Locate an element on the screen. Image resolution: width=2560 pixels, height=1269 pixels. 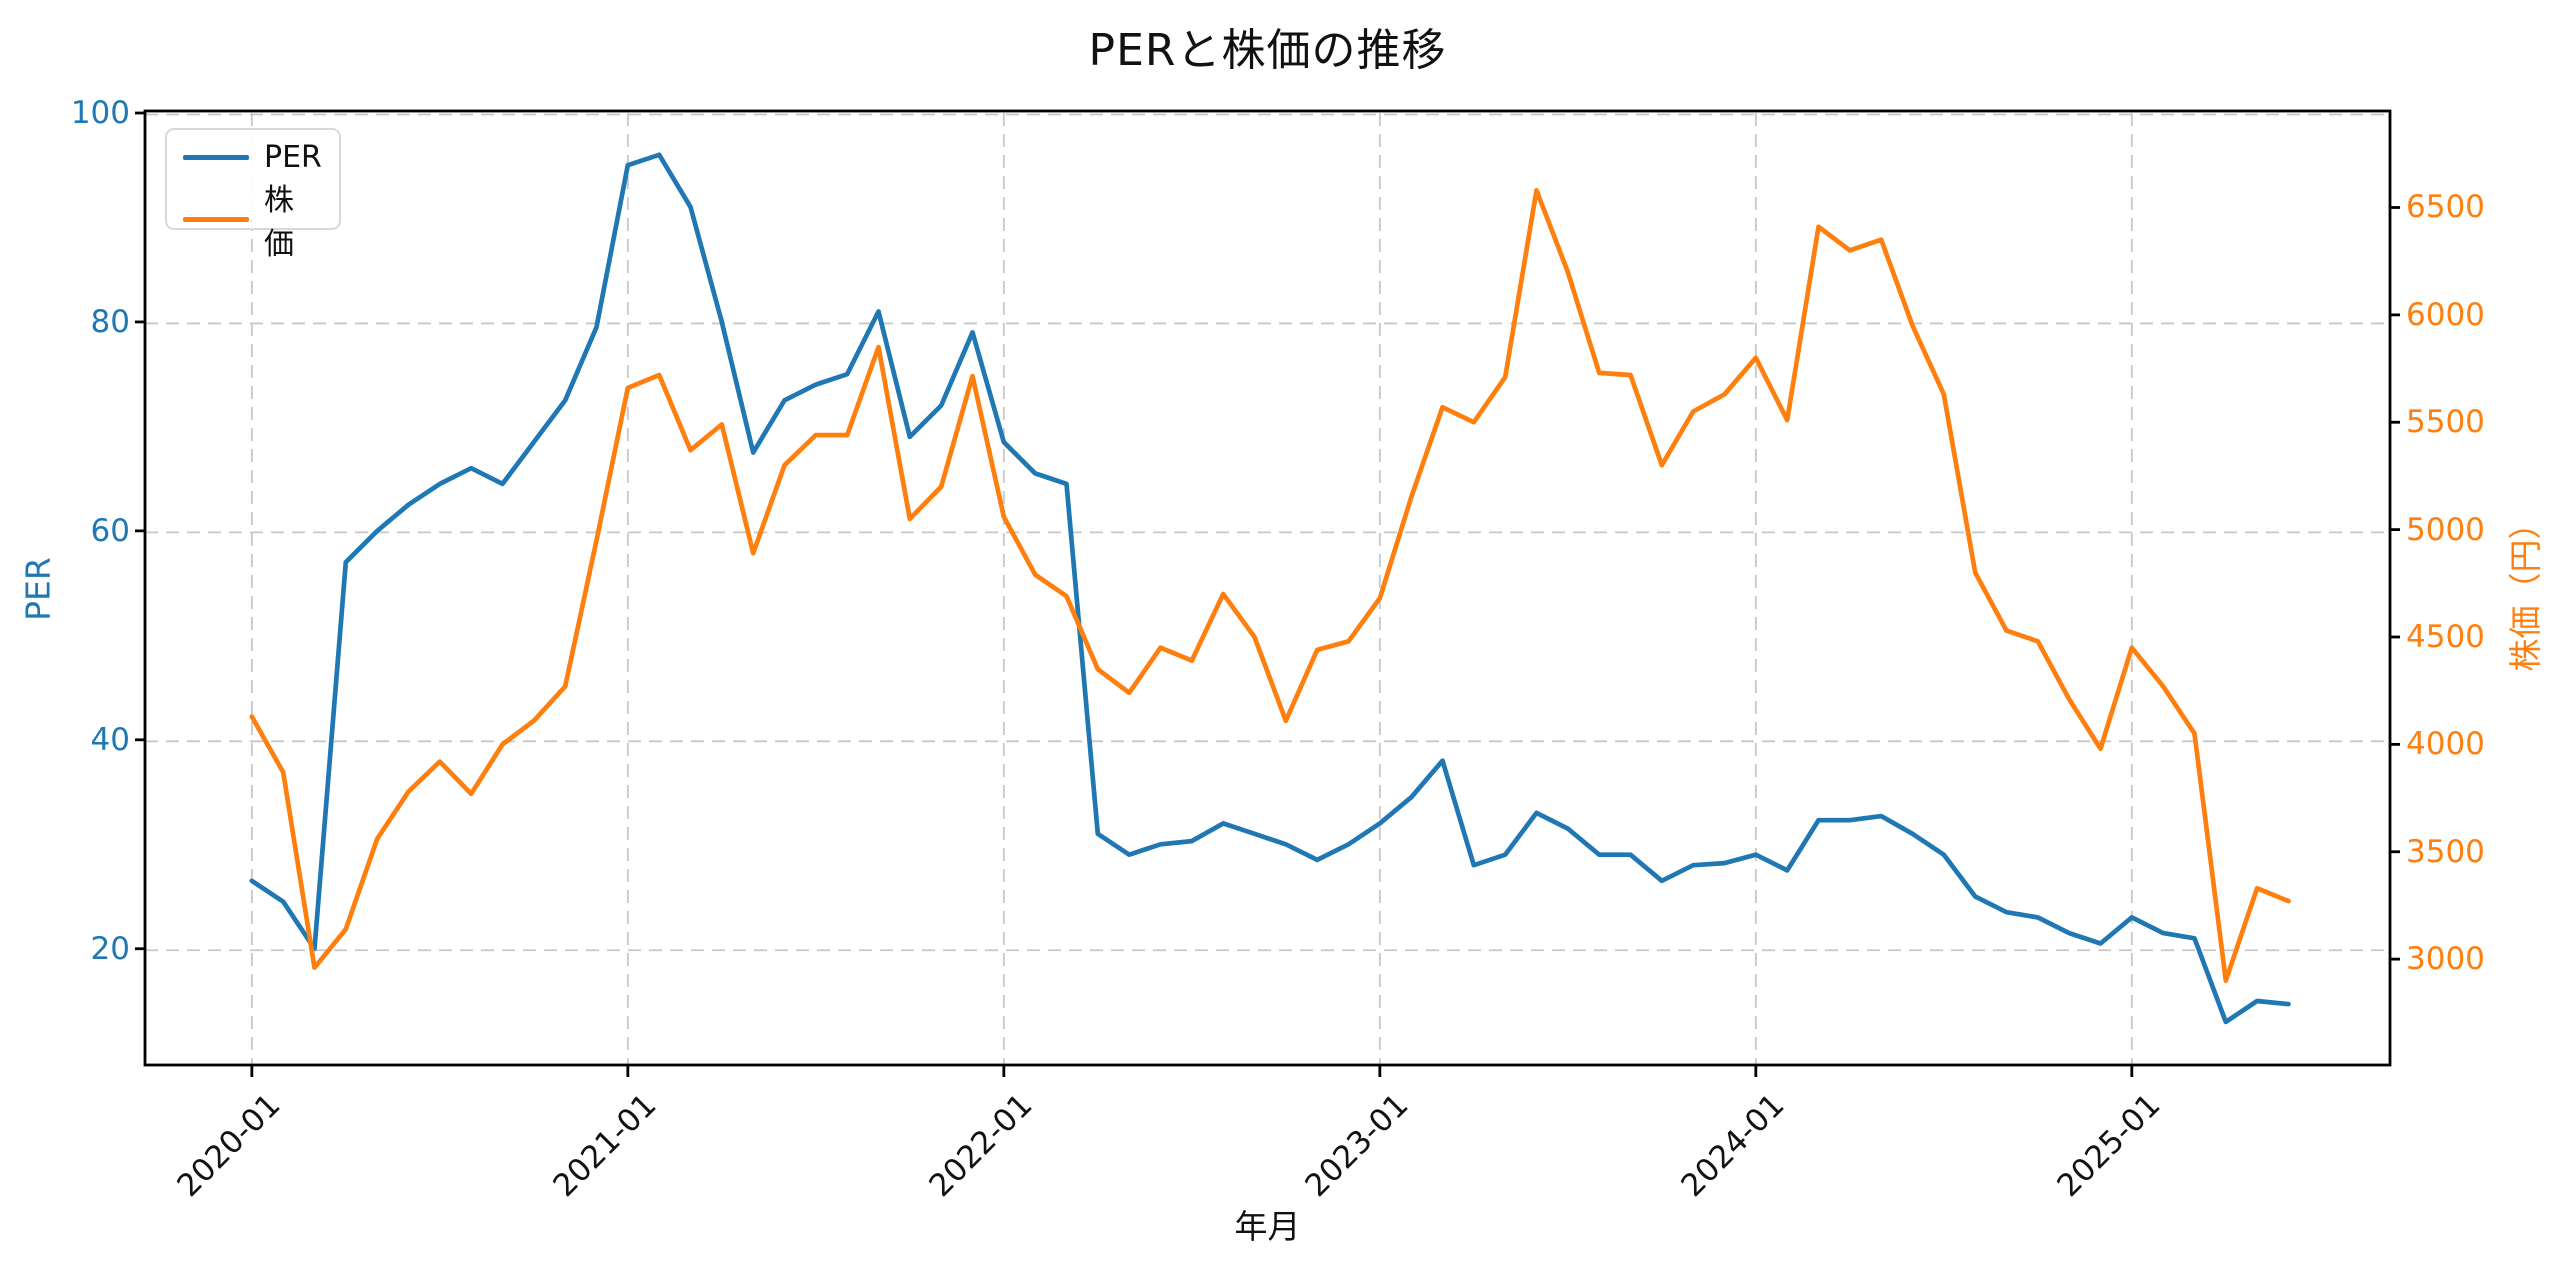
legend-label-per: PER is located at coordinates (293, 157).